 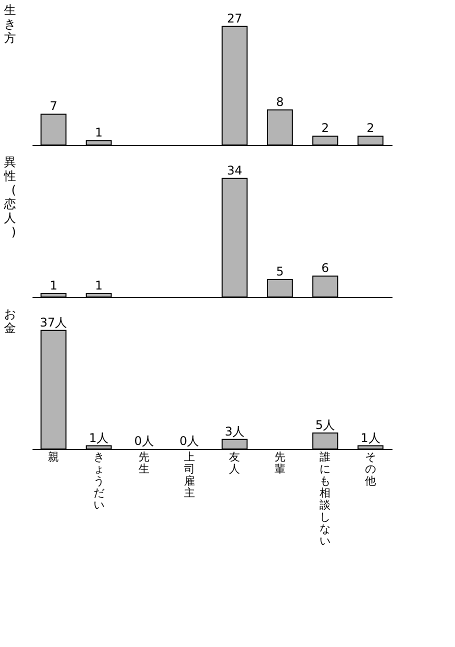 I want to click on x-tick-label: 親, so click(x=54, y=457).